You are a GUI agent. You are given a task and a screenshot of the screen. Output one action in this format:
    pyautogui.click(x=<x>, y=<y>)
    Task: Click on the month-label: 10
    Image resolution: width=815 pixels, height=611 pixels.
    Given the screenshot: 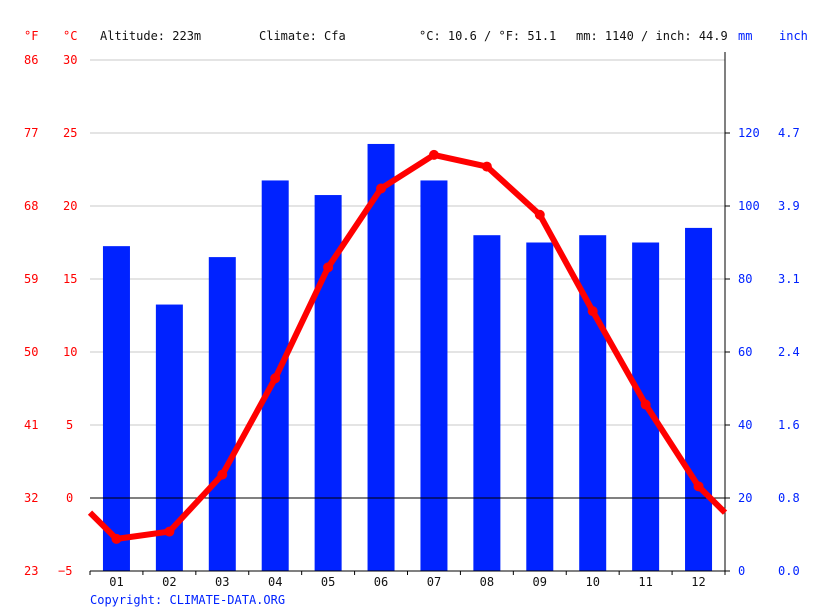 What is the action you would take?
    pyautogui.click(x=592, y=582)
    